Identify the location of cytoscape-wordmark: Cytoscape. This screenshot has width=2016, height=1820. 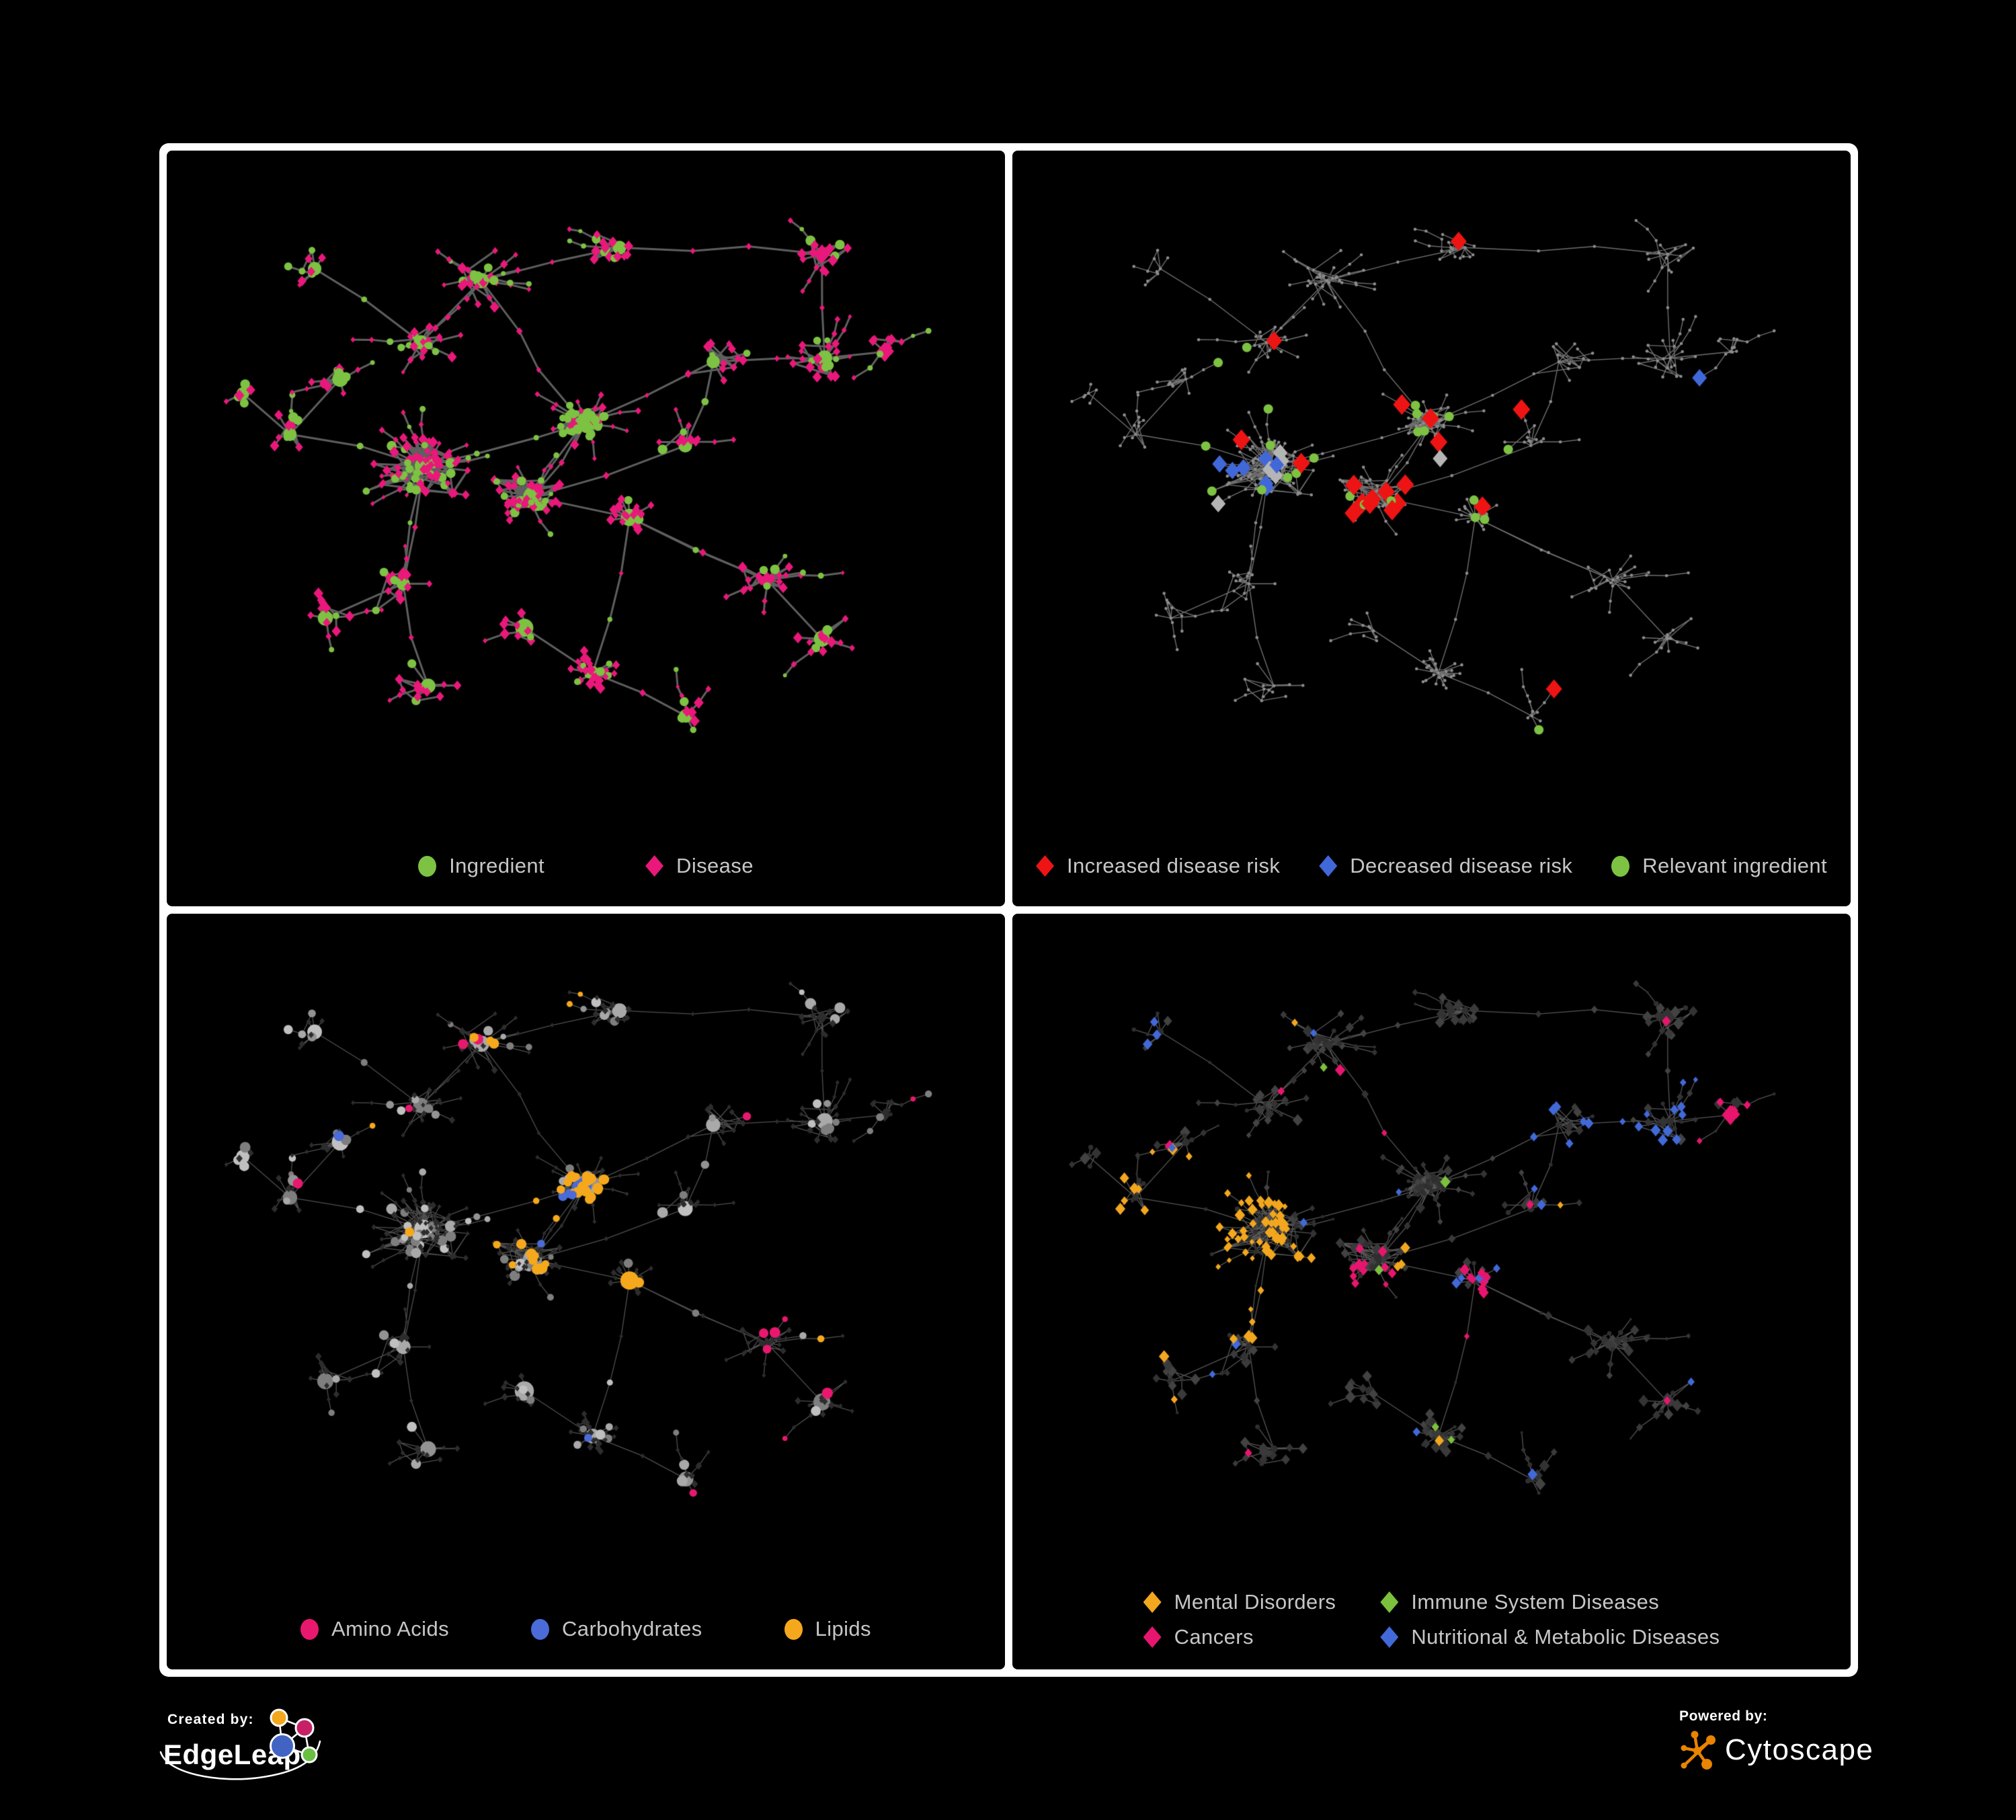
(1799, 1749).